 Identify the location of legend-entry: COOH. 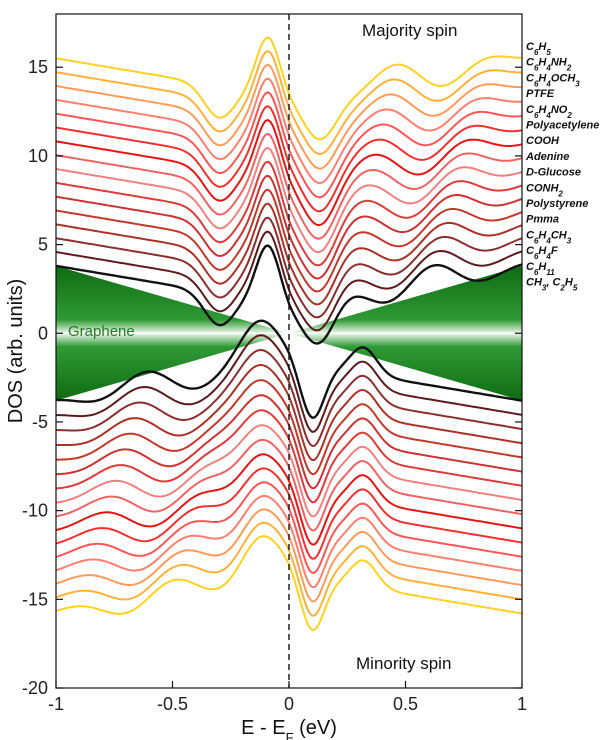
(543, 141).